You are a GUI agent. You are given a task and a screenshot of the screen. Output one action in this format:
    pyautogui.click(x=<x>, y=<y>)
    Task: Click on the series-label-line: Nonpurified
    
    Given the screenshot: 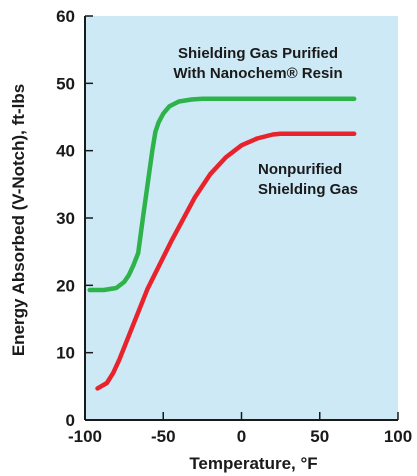 What is the action you would take?
    pyautogui.click(x=300, y=169)
    